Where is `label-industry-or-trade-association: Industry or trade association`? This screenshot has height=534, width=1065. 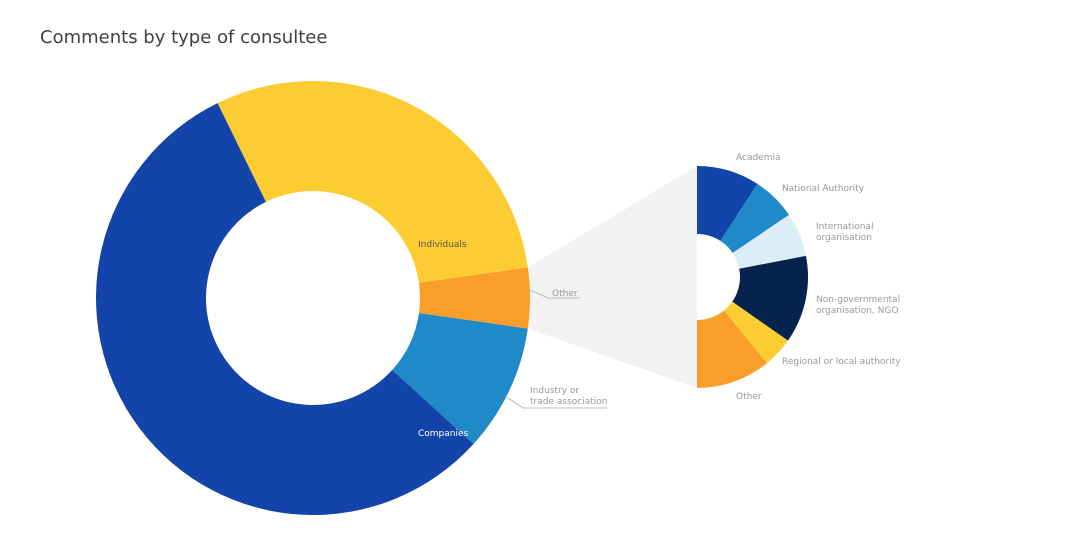 label-industry-or-trade-association: Industry or trade association is located at coordinates (568, 396).